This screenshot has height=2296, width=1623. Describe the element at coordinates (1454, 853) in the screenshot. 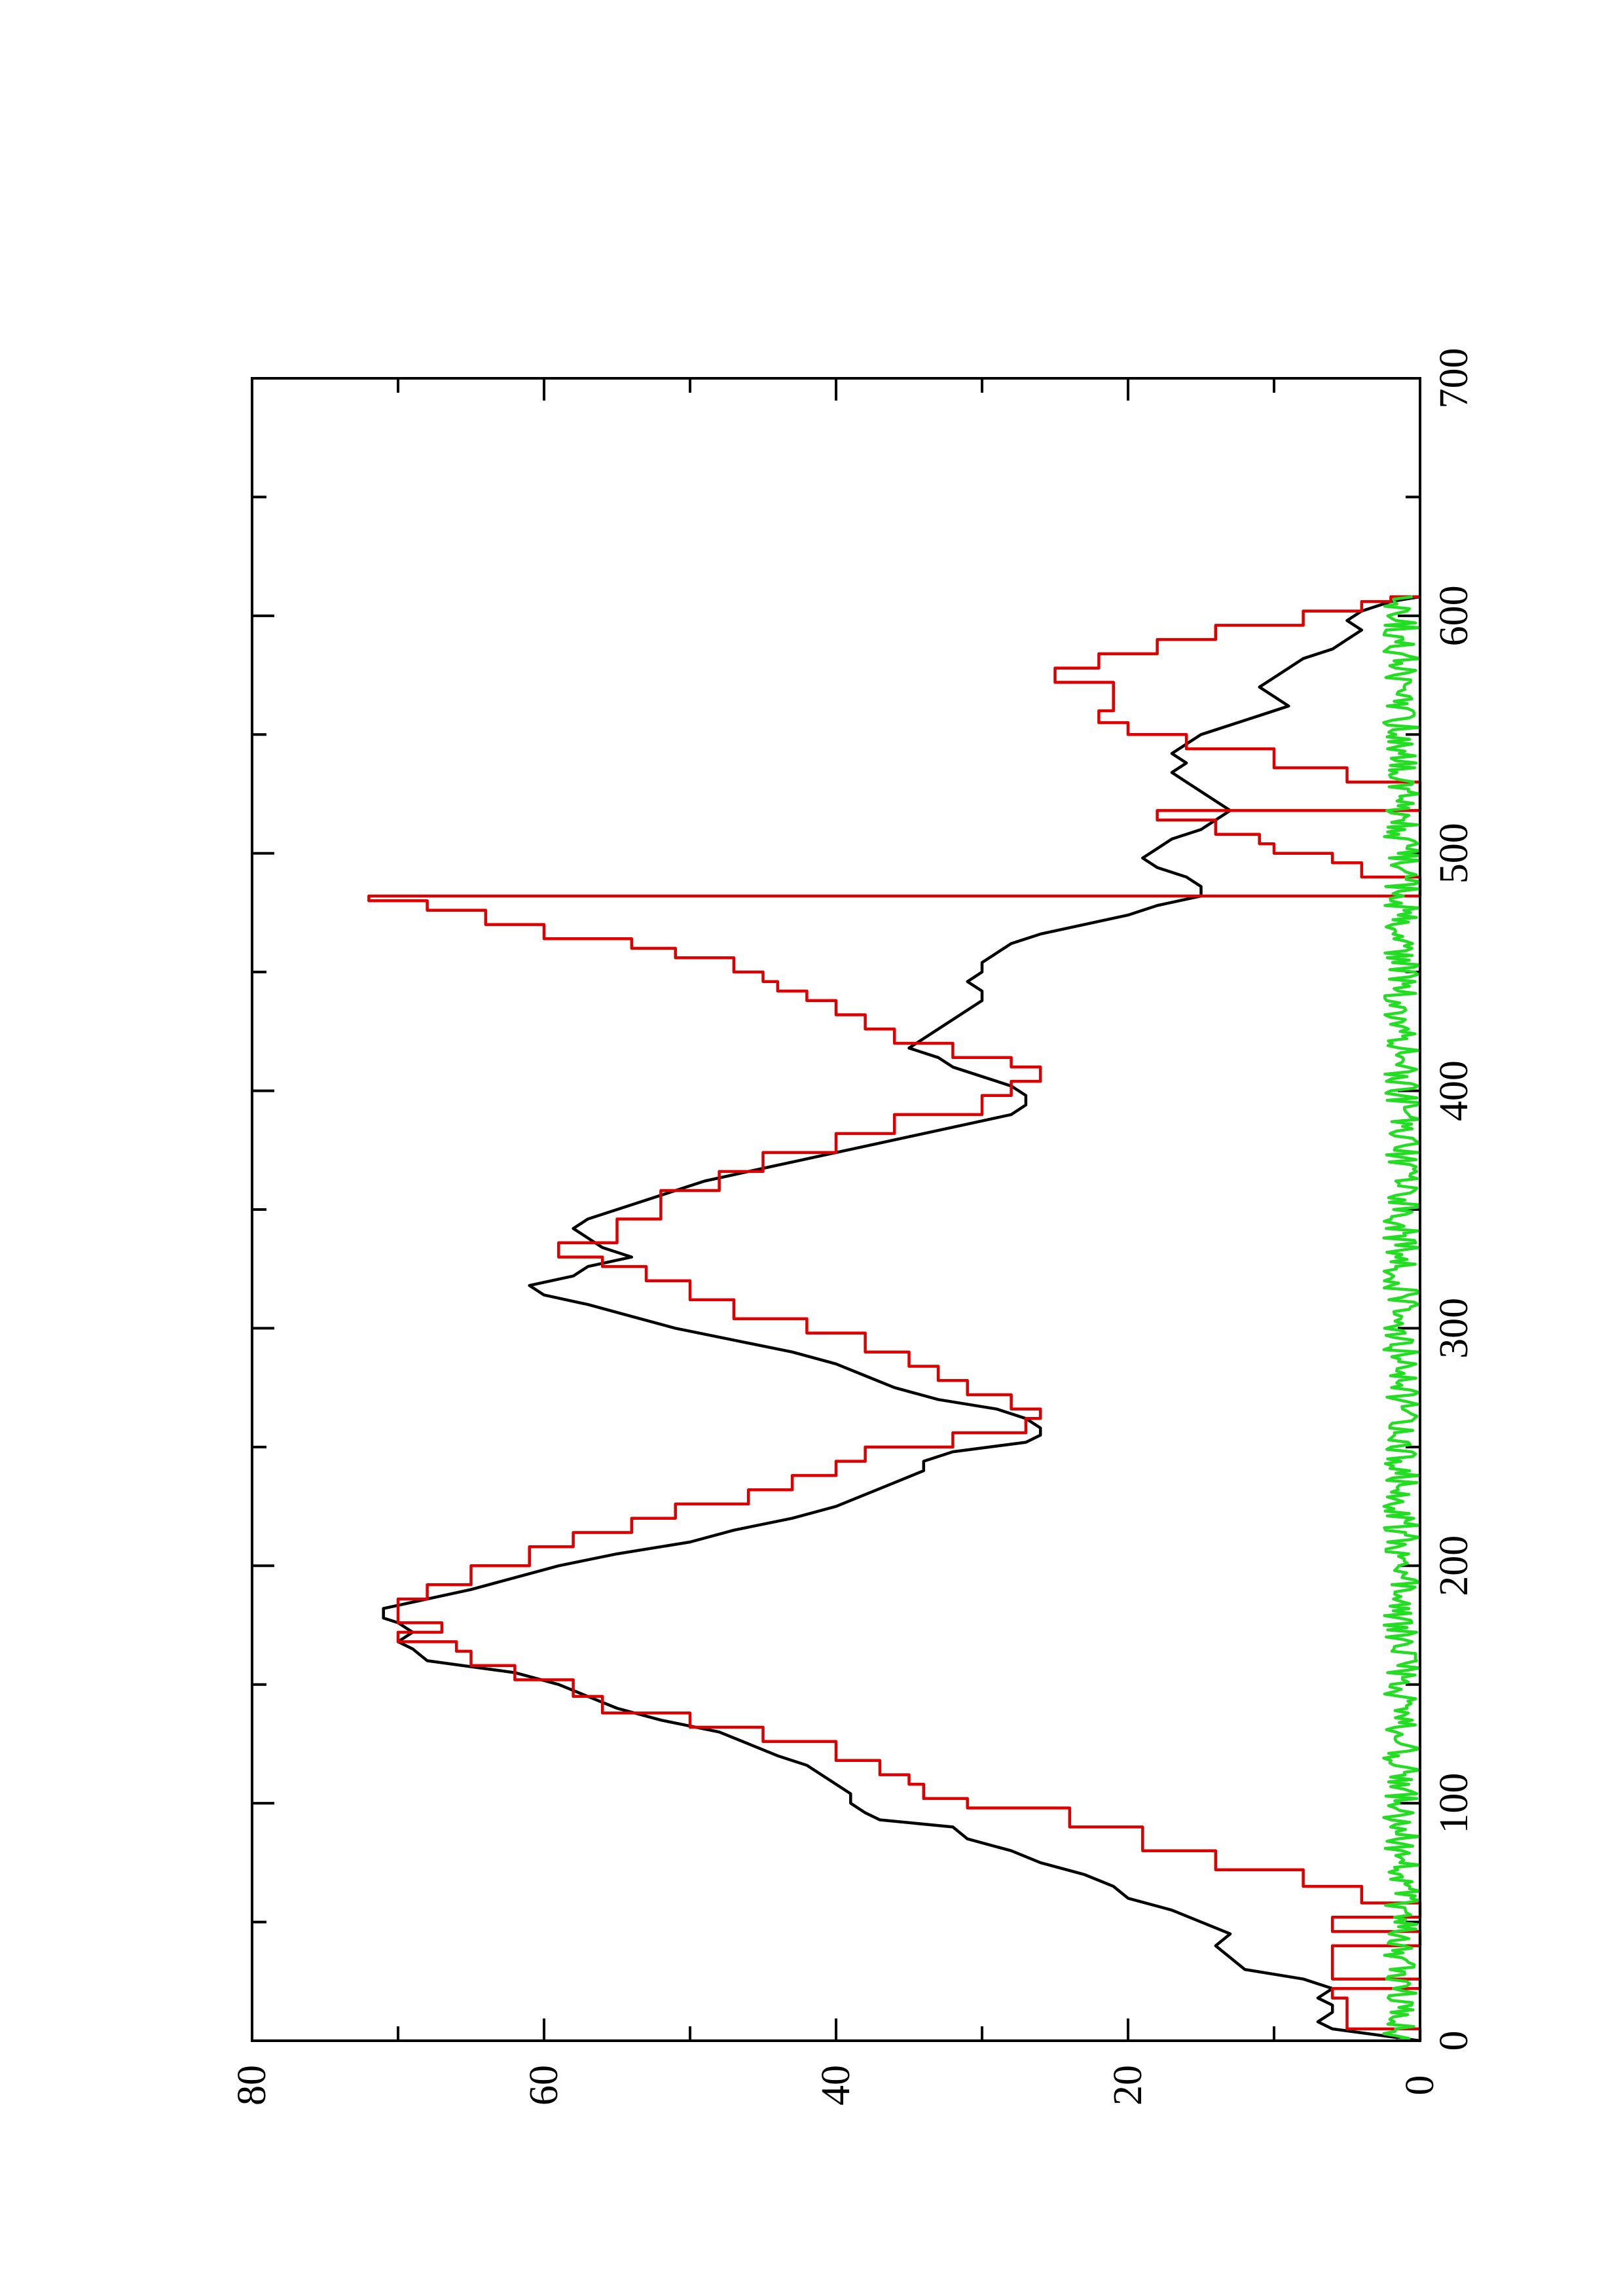

I see `x-tick-label-500: 500` at that location.